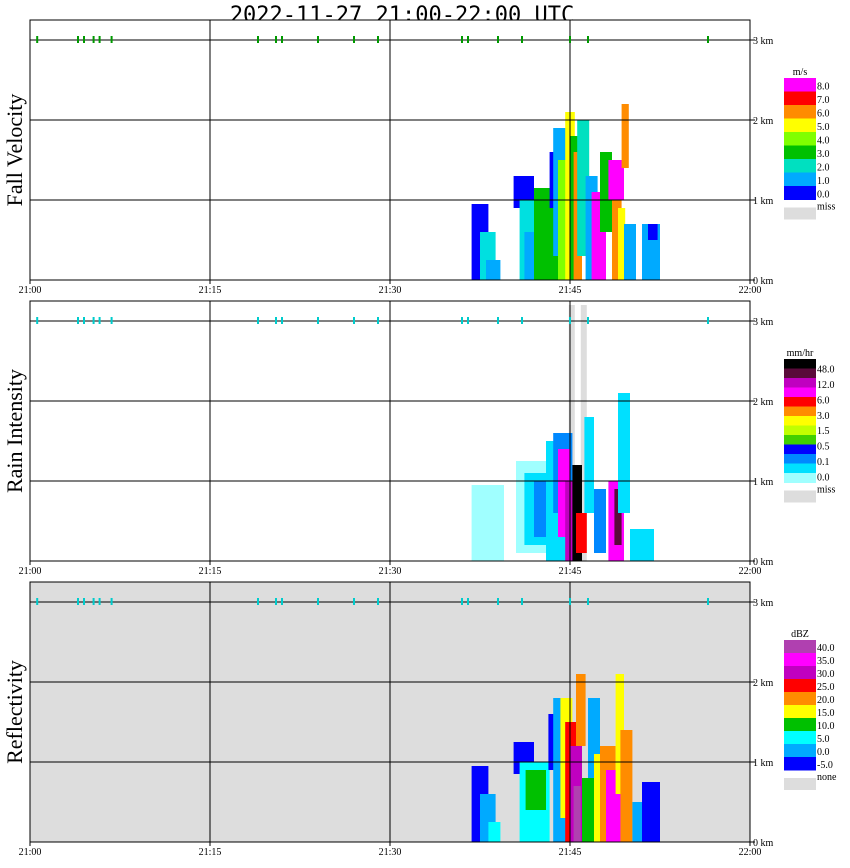 Image resolution: width=850 pixels, height=868 pixels. I want to click on x-tick-label: 22:00, so click(750, 571).